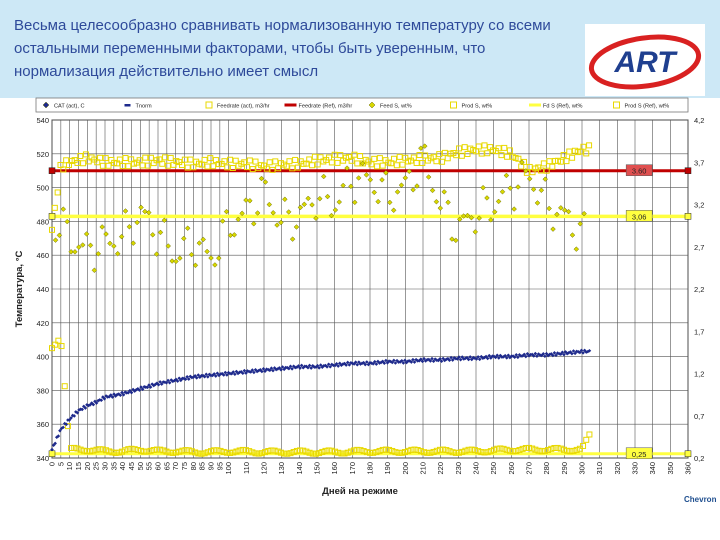 The image size is (720, 540). Describe the element at coordinates (639, 454) in the screenshot. I see `reference-value-label: 0,25` at that location.